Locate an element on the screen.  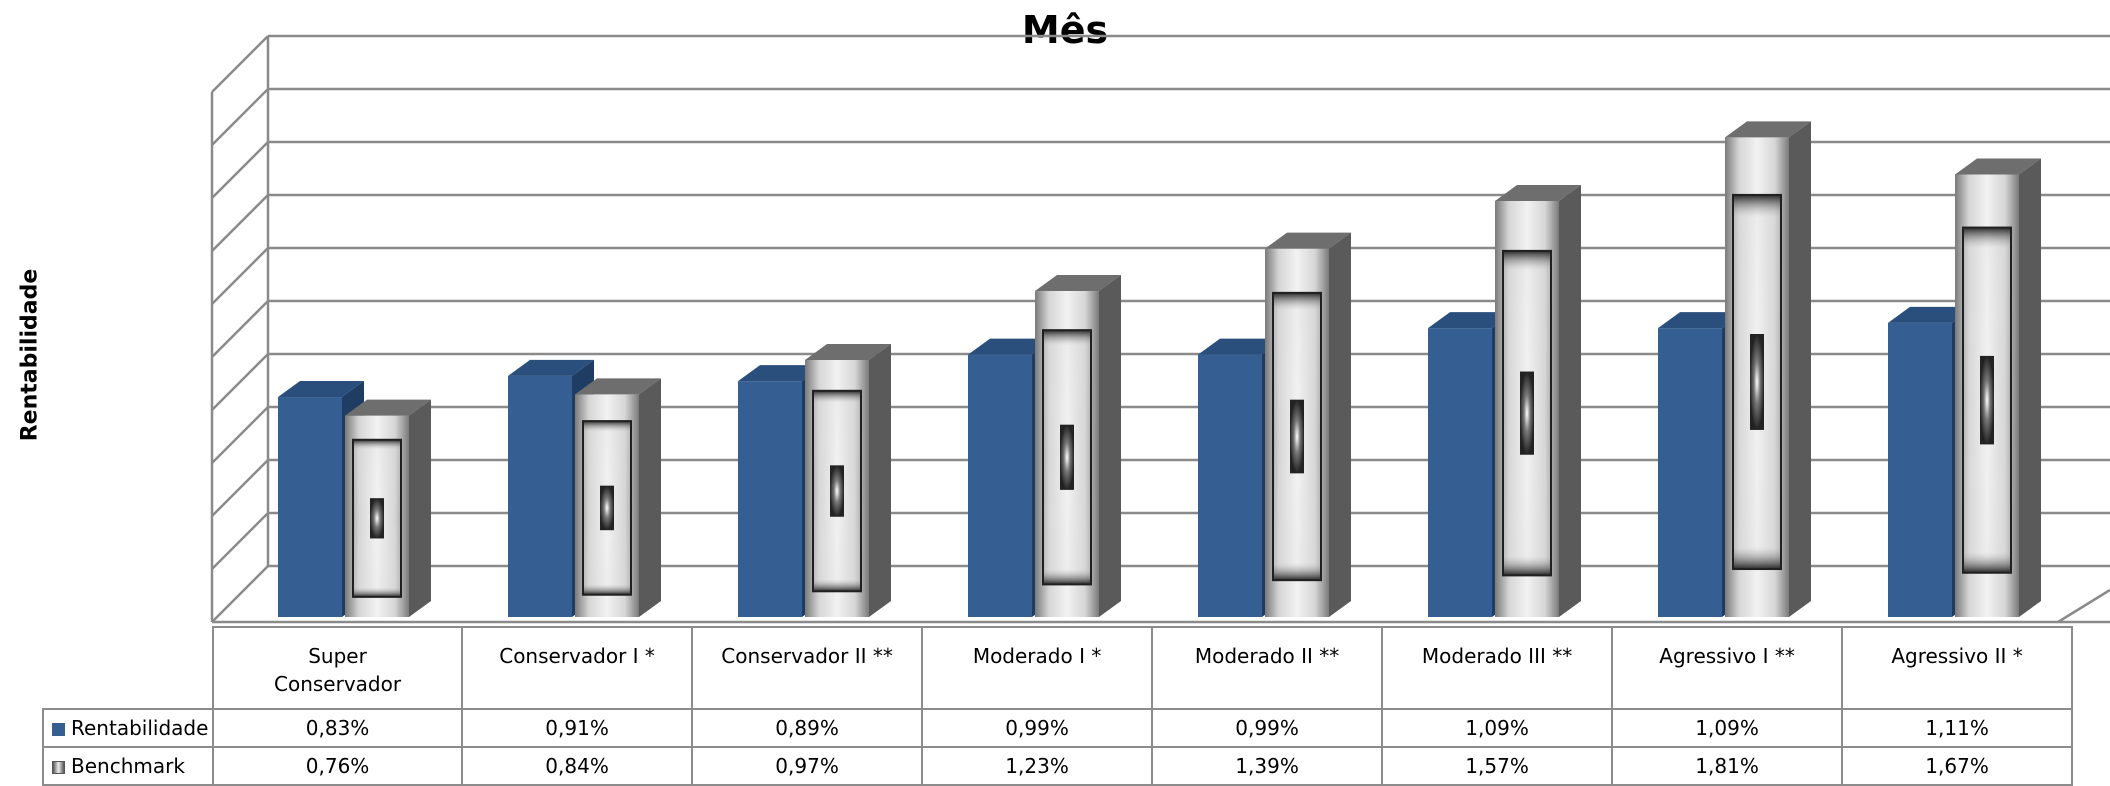
data-label: 0,97% is located at coordinates (807, 766).